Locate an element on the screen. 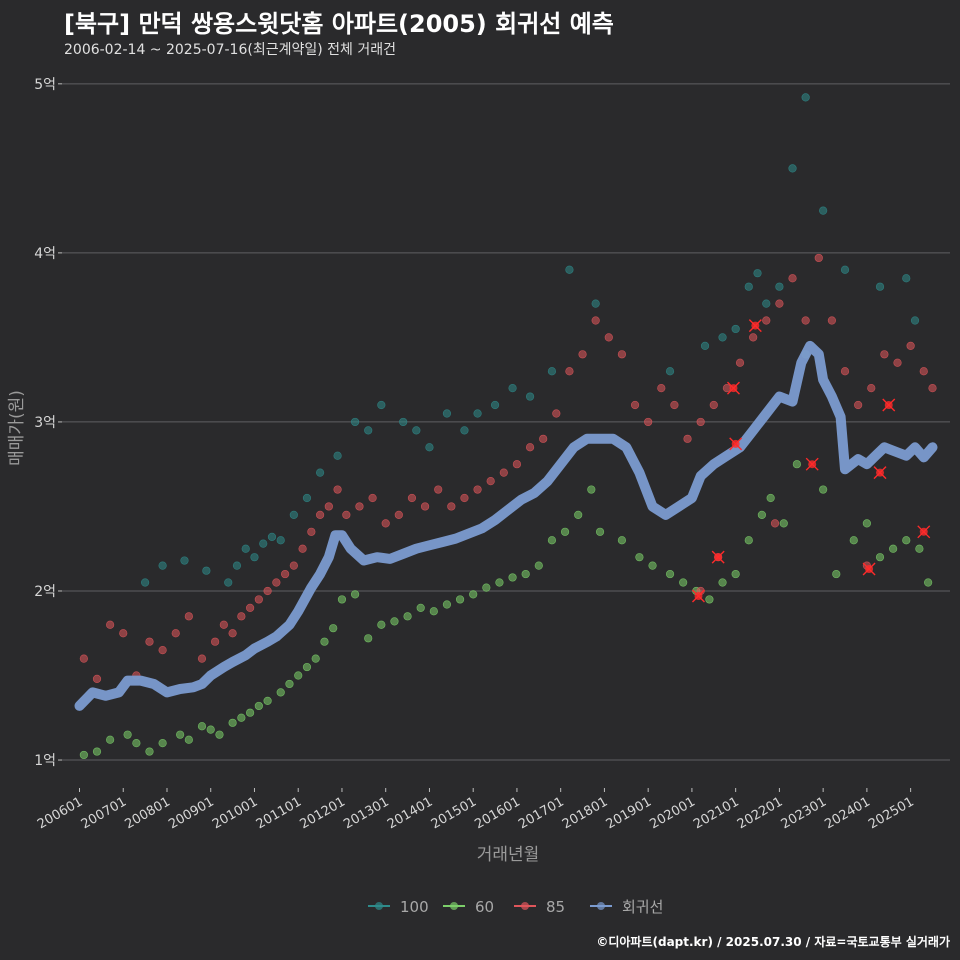 Image resolution: width=960 pixels, height=960 pixels. x-tick-label: 201201 is located at coordinates (322, 813).